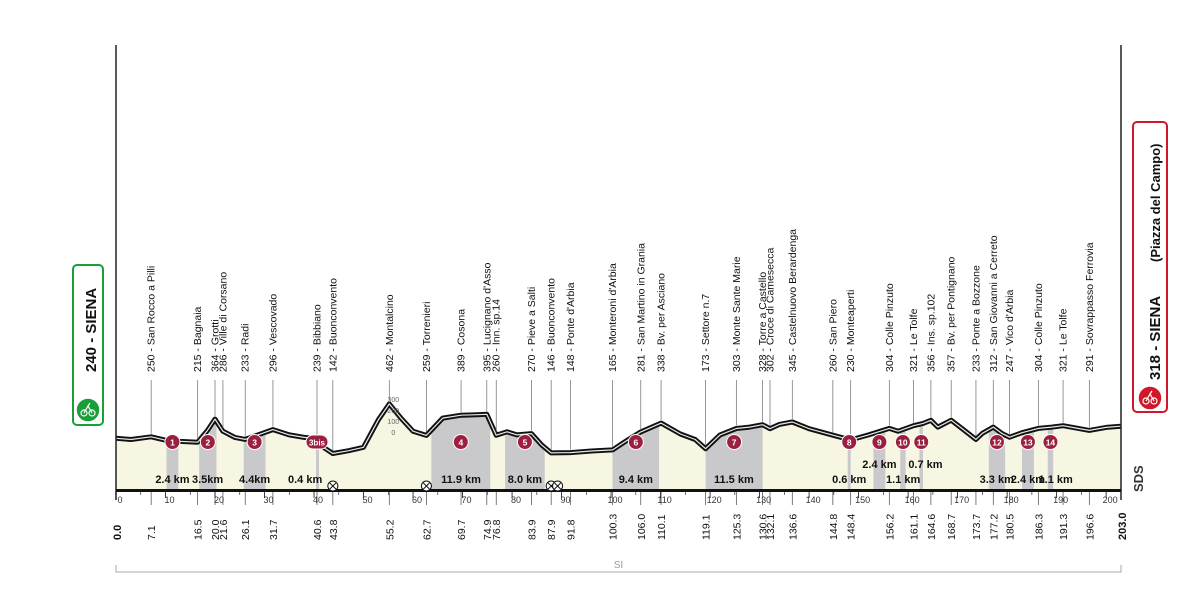  Describe the element at coordinates (931, 333) in the screenshot. I see `waypoint-label: 356 - Ins. sp.102` at that location.